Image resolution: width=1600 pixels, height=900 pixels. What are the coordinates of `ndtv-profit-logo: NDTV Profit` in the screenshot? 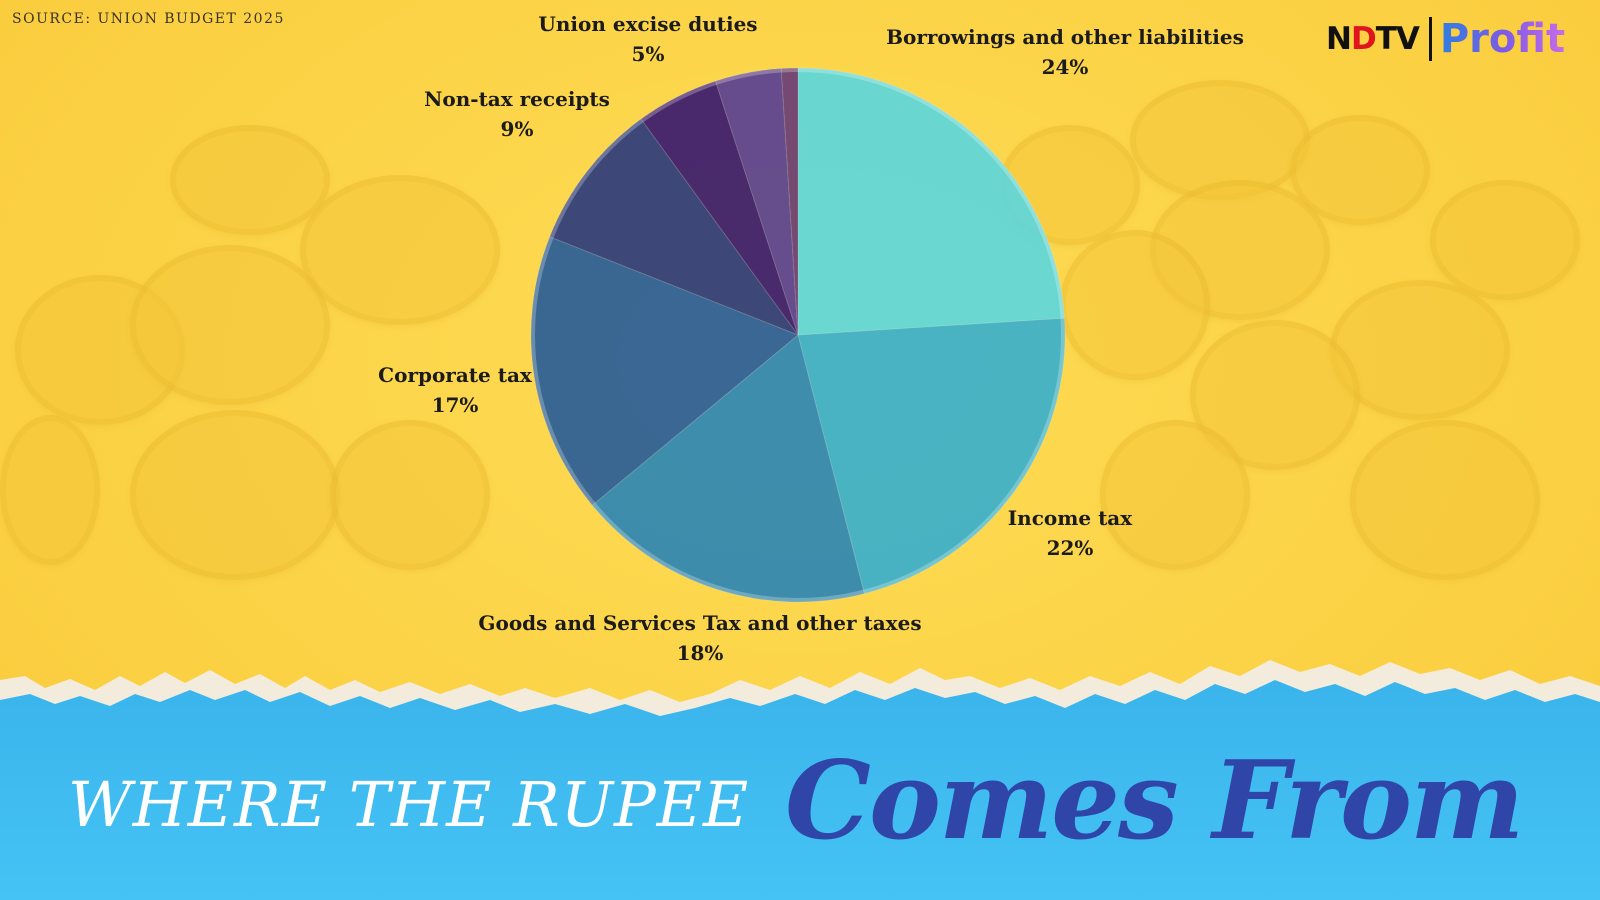 It's located at (1445, 39).